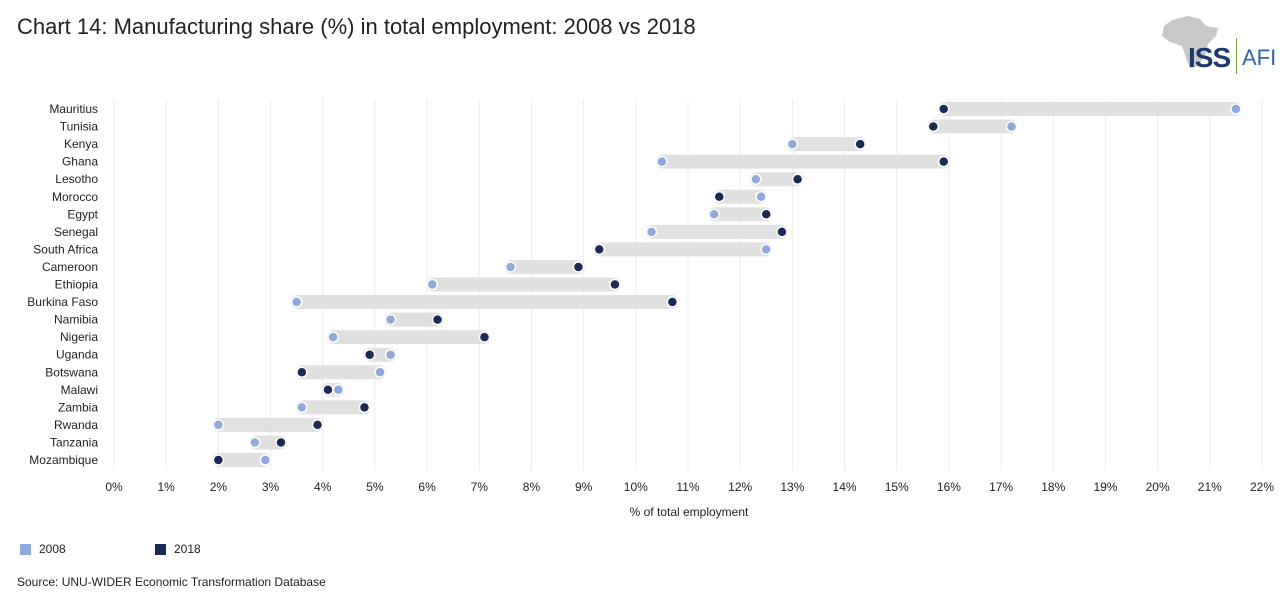 This screenshot has width=1288, height=611. What do you see at coordinates (65, 249) in the screenshot?
I see `y-tick-label: South Africa` at bounding box center [65, 249].